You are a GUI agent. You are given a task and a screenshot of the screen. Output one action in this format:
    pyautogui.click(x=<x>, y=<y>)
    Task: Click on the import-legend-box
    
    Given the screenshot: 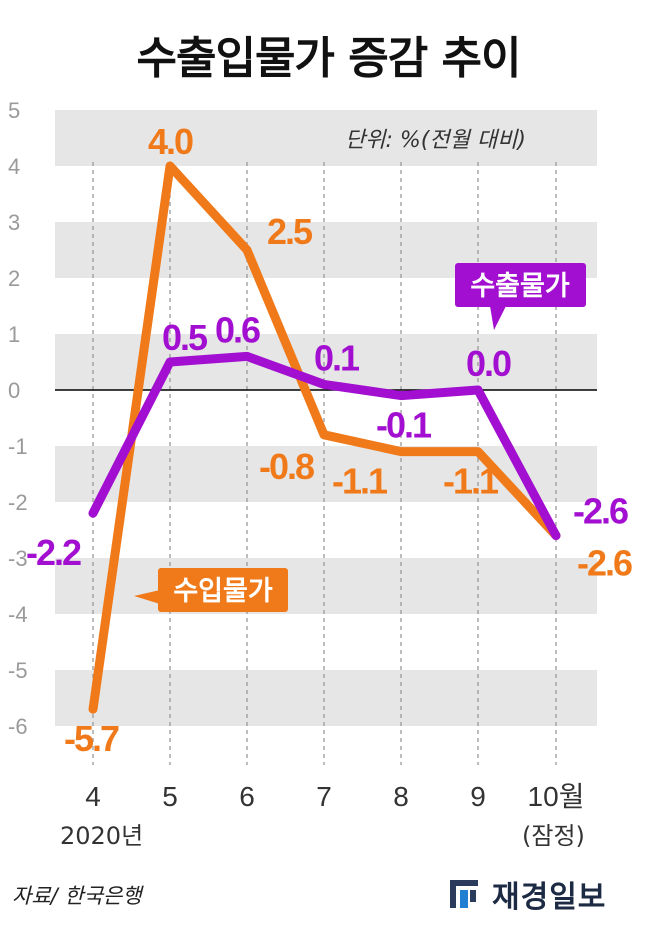 What is the action you would take?
    pyautogui.click(x=223, y=590)
    